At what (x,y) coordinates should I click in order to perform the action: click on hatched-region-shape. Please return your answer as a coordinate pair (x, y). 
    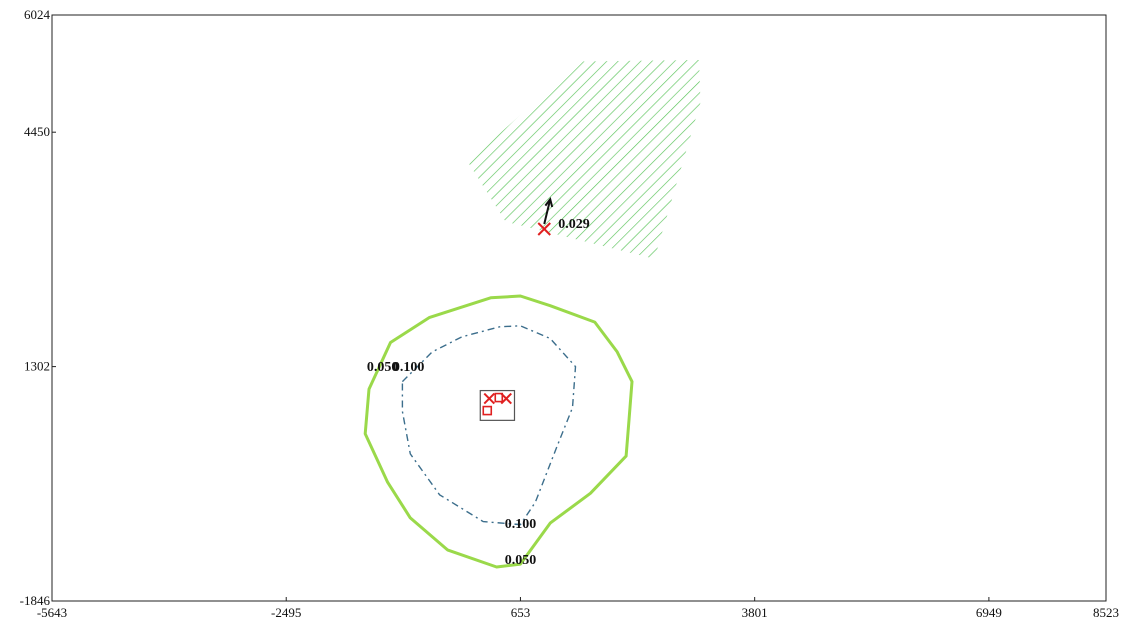
    Looking at the image, I should click on (584, 159).